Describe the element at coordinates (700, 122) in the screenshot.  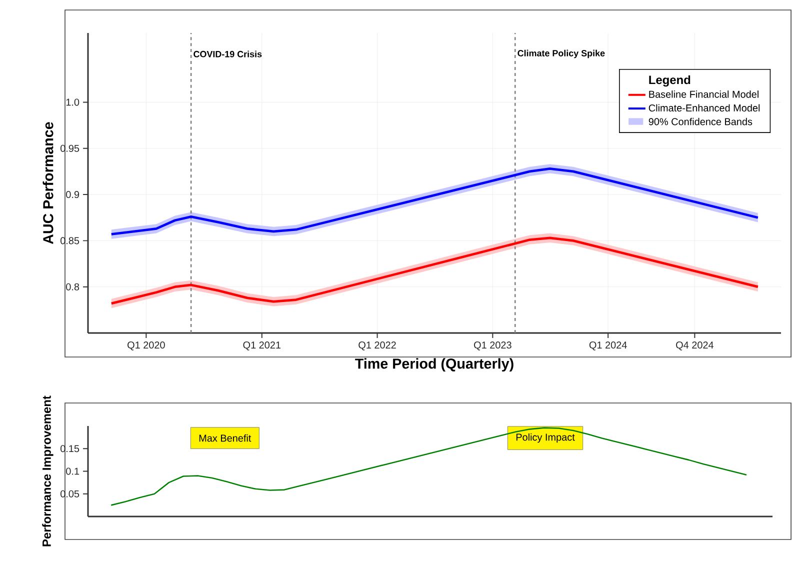
I see `annotation: 90% Confidence Bands` at that location.